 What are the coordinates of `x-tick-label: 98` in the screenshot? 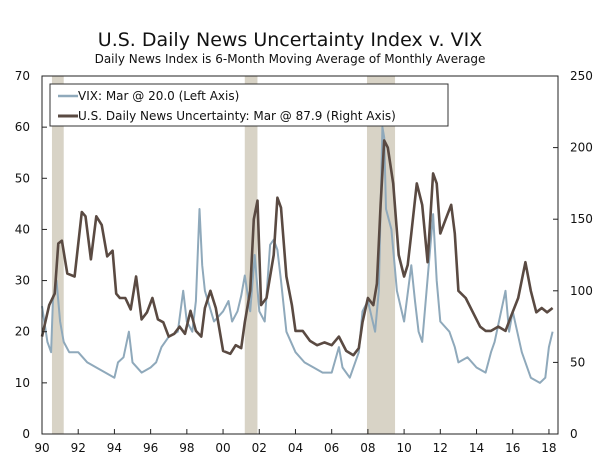 It's located at (186, 448).